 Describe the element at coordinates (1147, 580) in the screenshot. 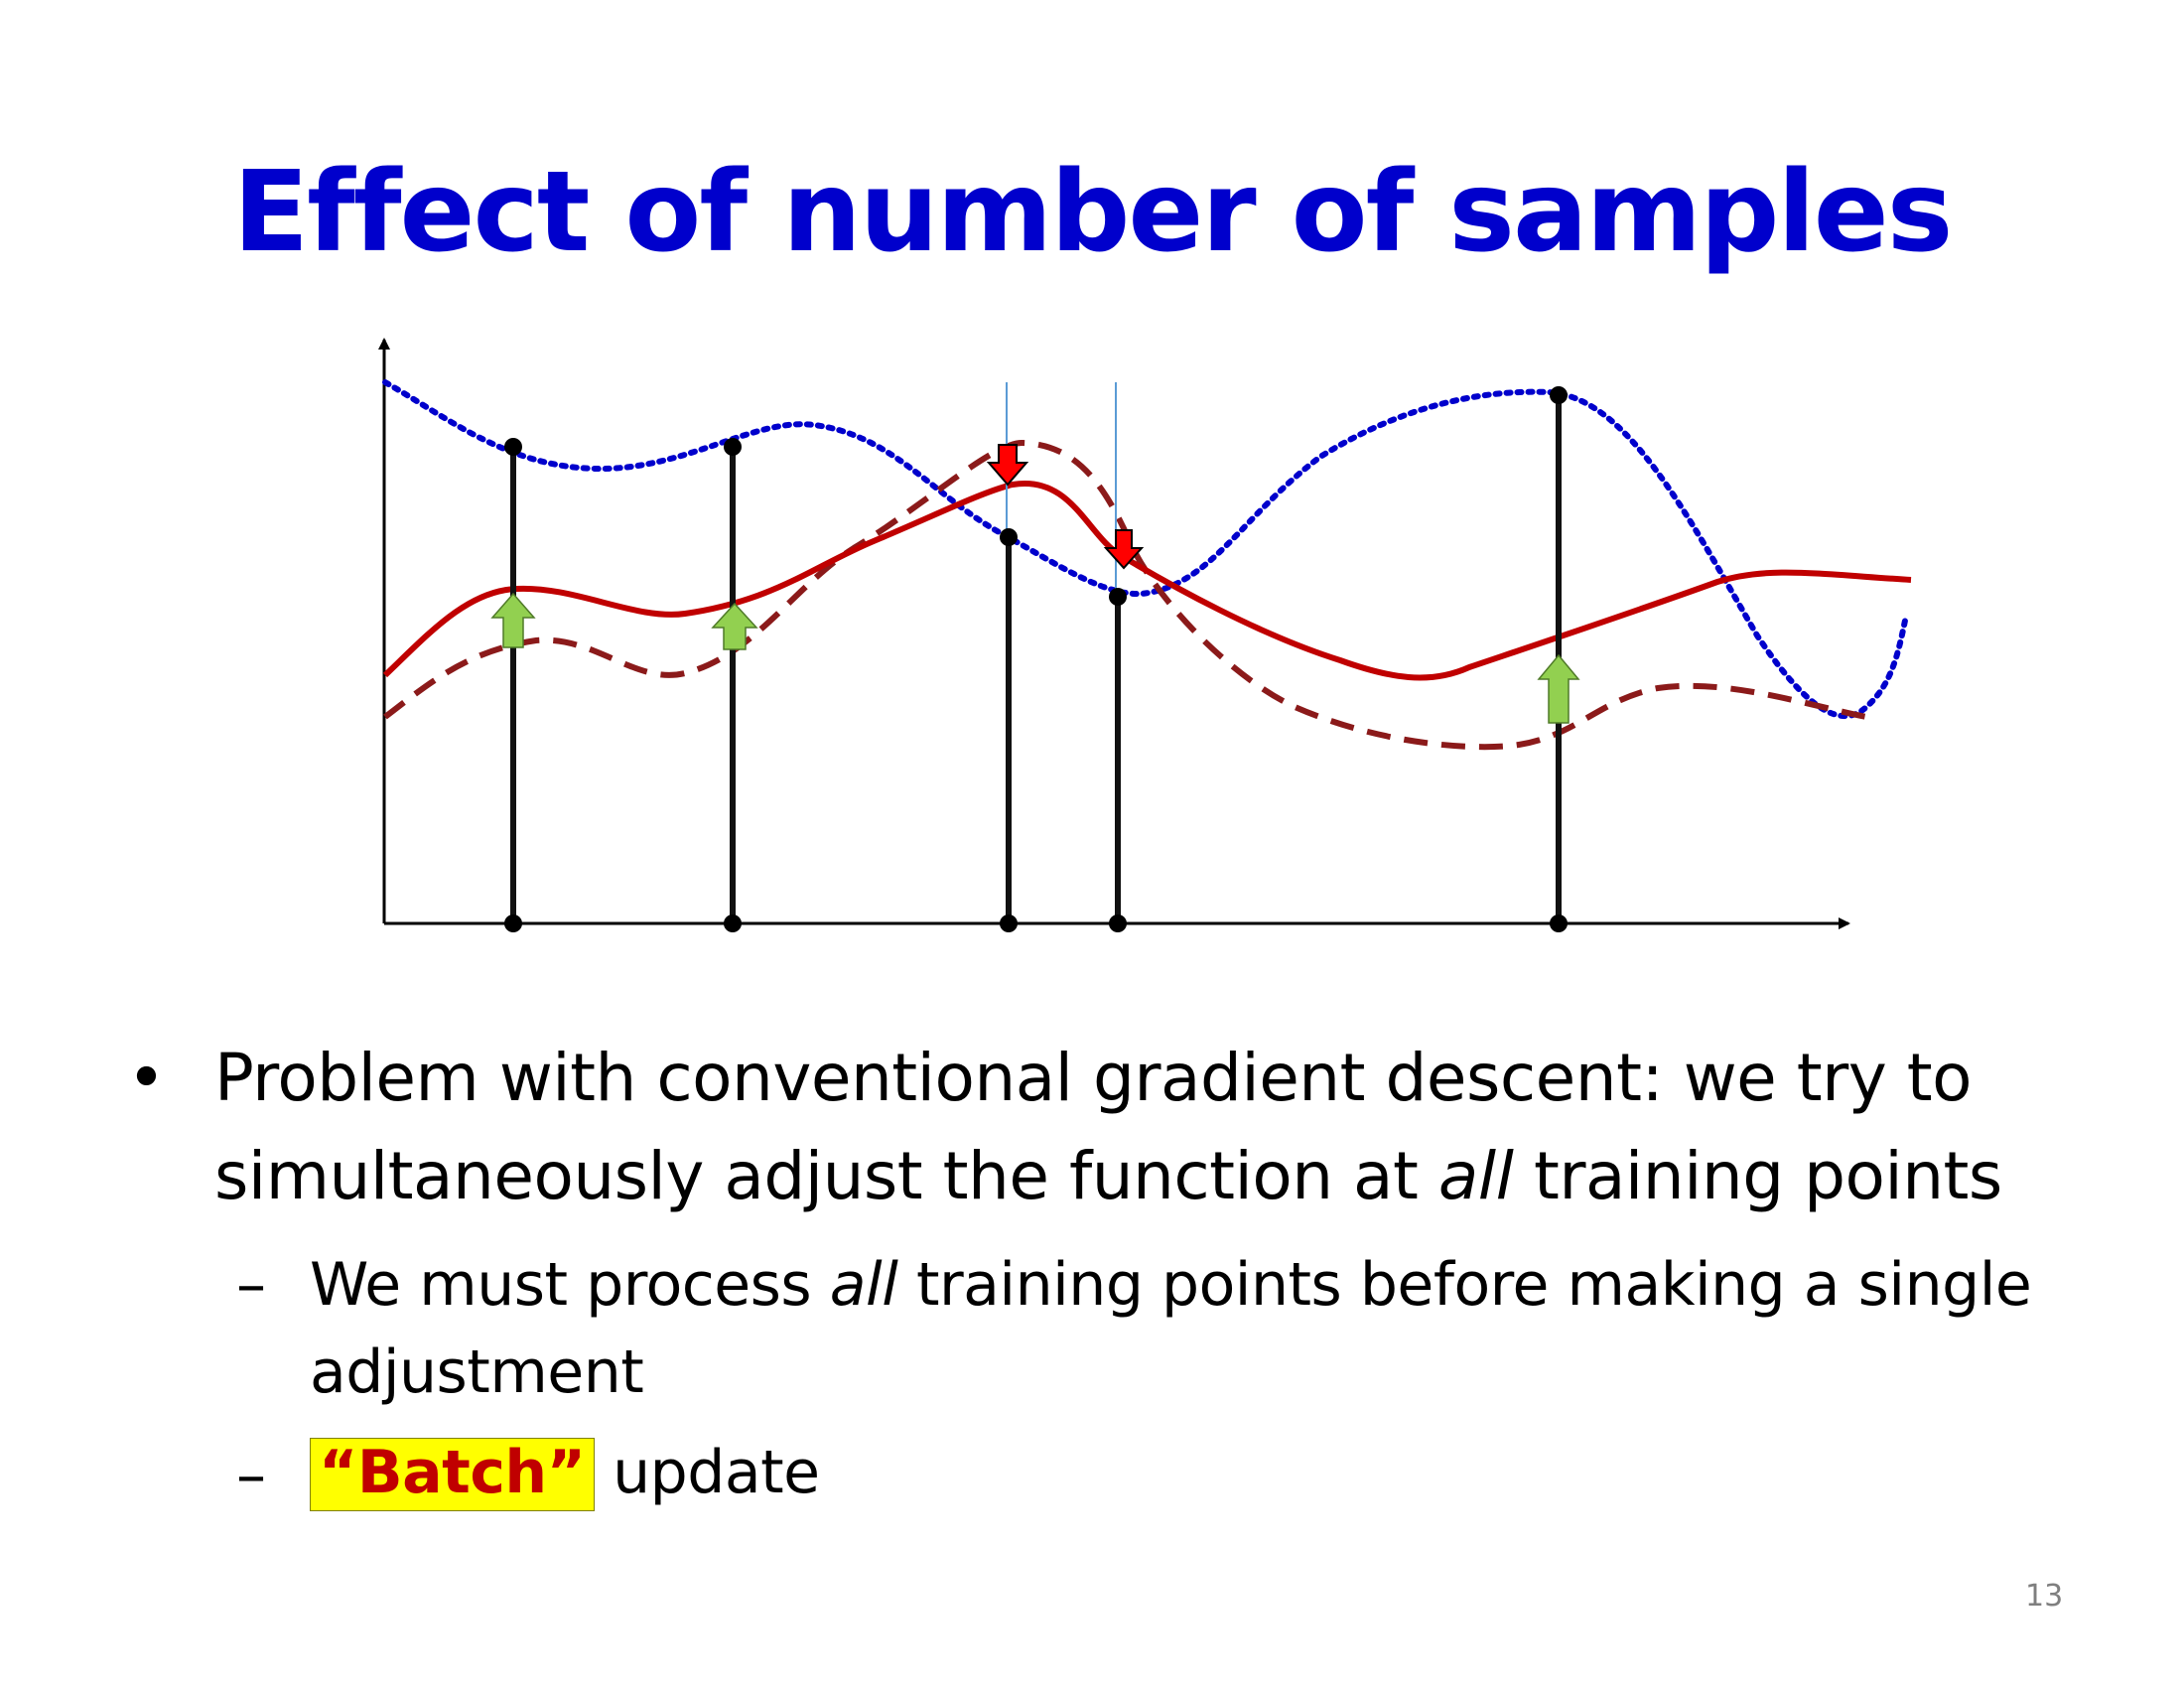

I see `current-fit-curve` at that location.